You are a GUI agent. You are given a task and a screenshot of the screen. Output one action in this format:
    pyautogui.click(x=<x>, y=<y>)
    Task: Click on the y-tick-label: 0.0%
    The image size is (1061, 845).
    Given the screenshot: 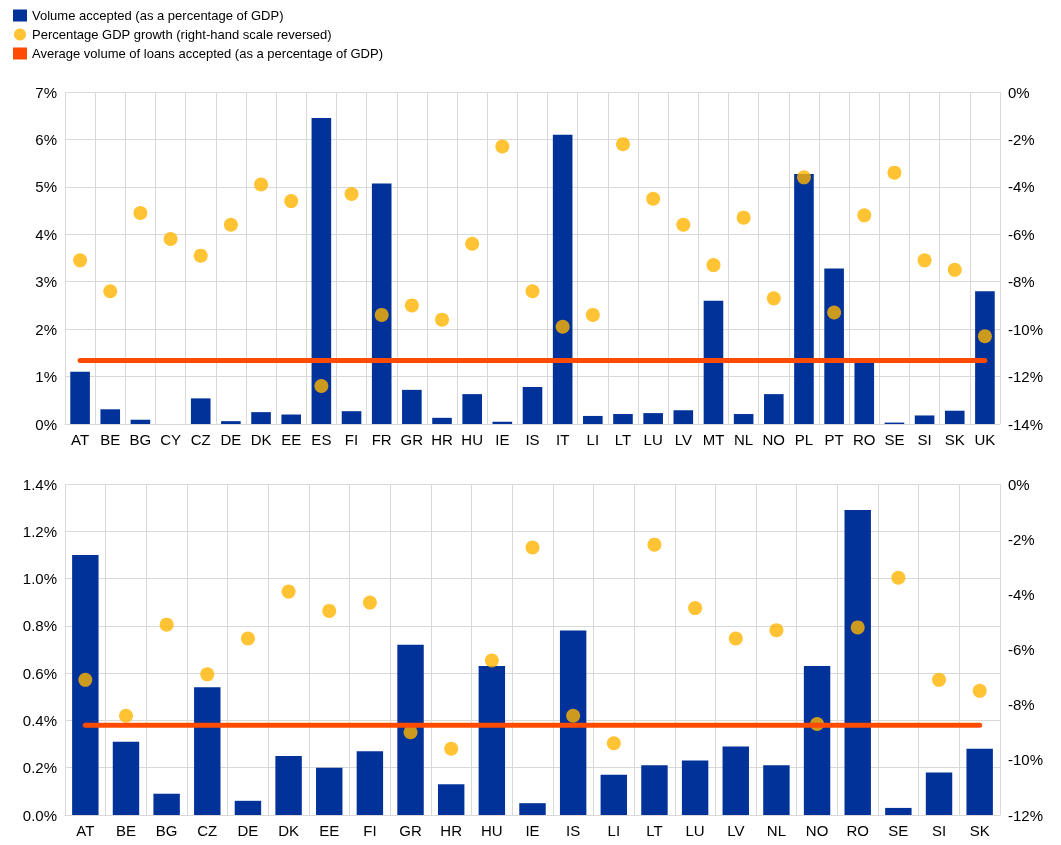 What is the action you would take?
    pyautogui.click(x=39, y=815)
    